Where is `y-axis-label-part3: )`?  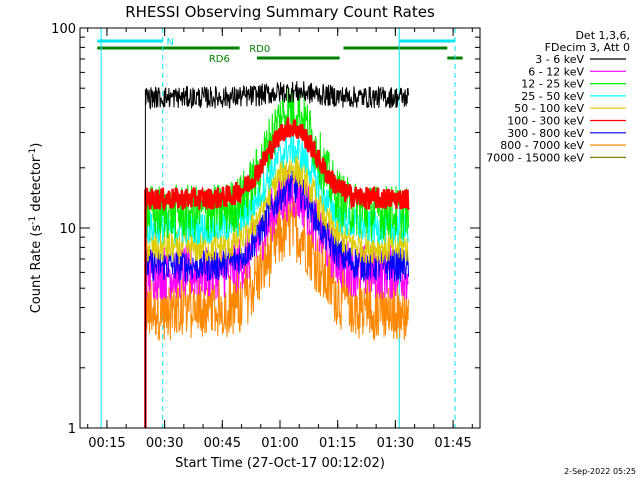 y-axis-label-part3: ) is located at coordinates (36, 145).